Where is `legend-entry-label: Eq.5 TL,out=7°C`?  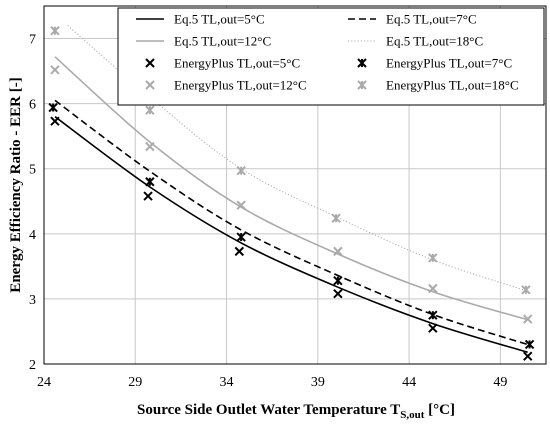 legend-entry-label: Eq.5 TL,out=7°C is located at coordinates (431, 19).